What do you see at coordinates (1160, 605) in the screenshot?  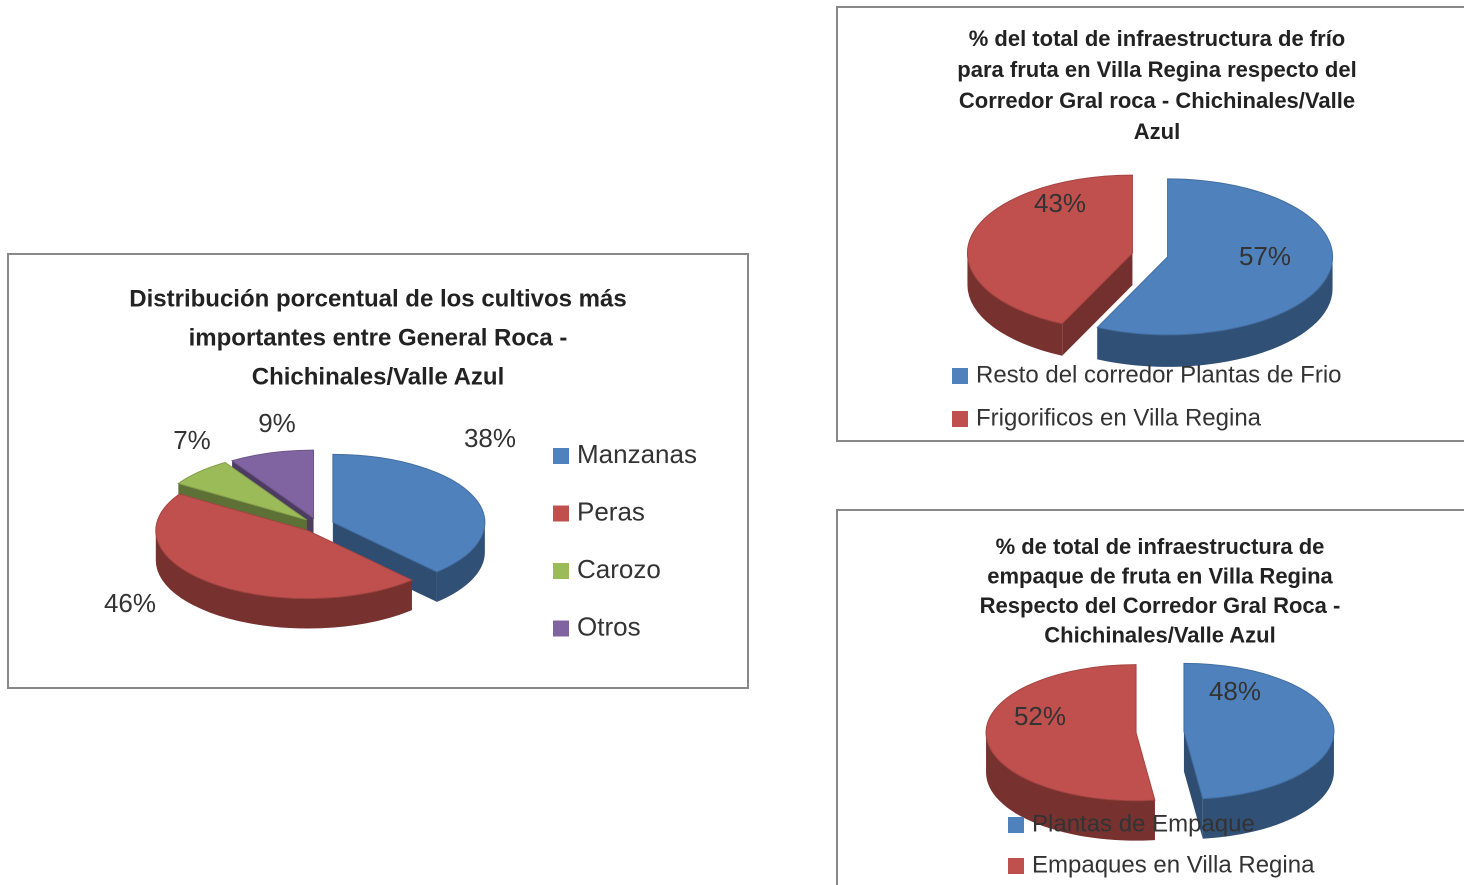 I see `chart-title: Respecto del Corredor Gral Roca -` at bounding box center [1160, 605].